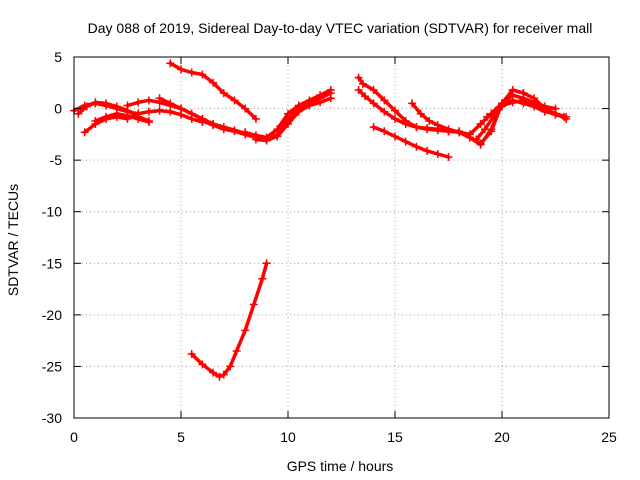  What do you see at coordinates (52, 366) in the screenshot?
I see `y-tick-label: -25` at bounding box center [52, 366].